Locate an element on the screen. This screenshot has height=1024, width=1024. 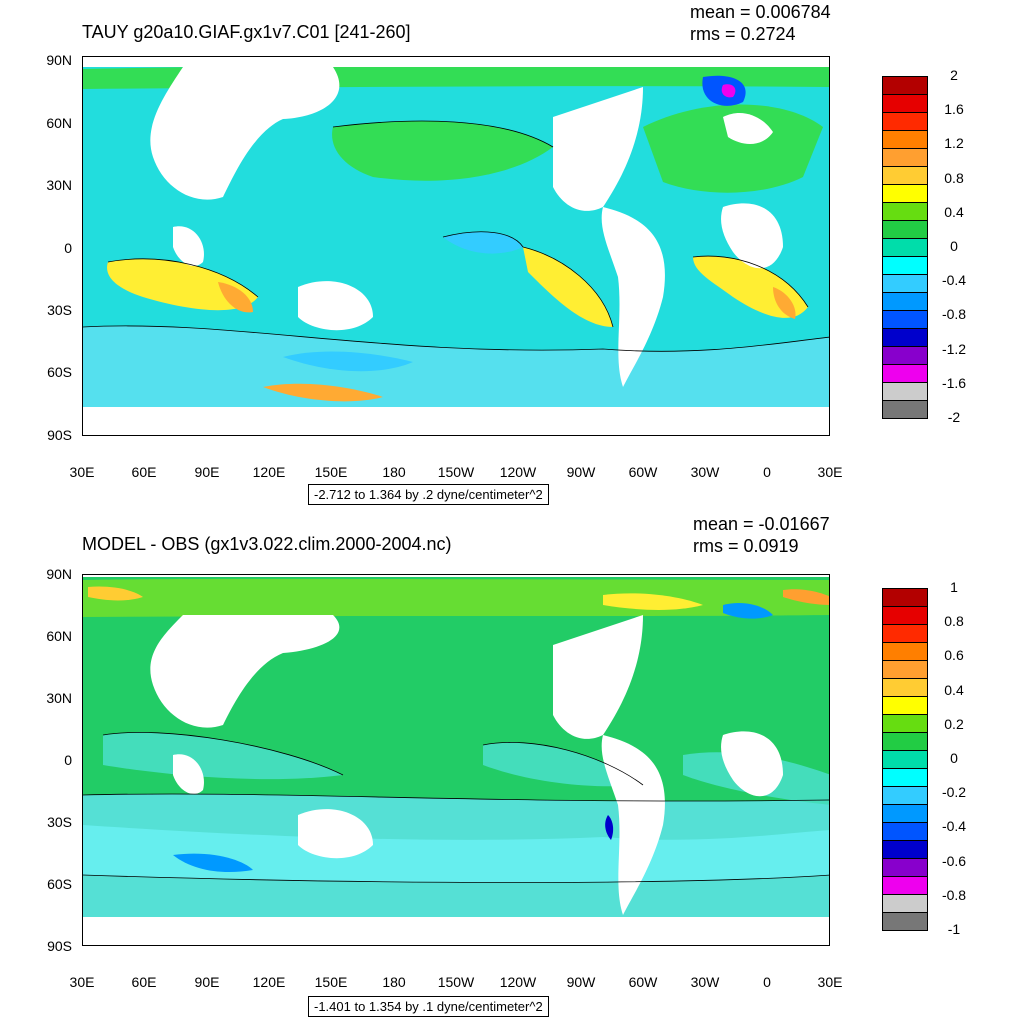
rms-stat: rms = 0.2724 is located at coordinates (743, 34).